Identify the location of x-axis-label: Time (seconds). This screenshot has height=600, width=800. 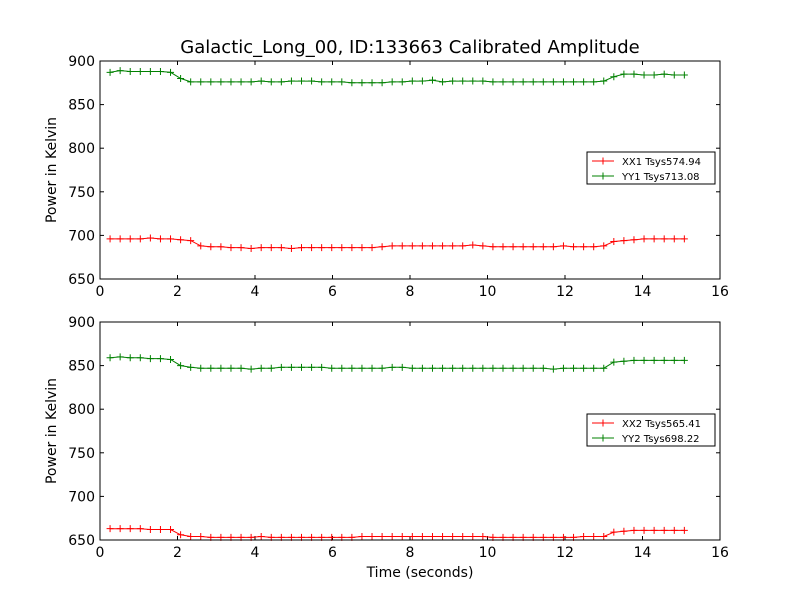
(420, 573).